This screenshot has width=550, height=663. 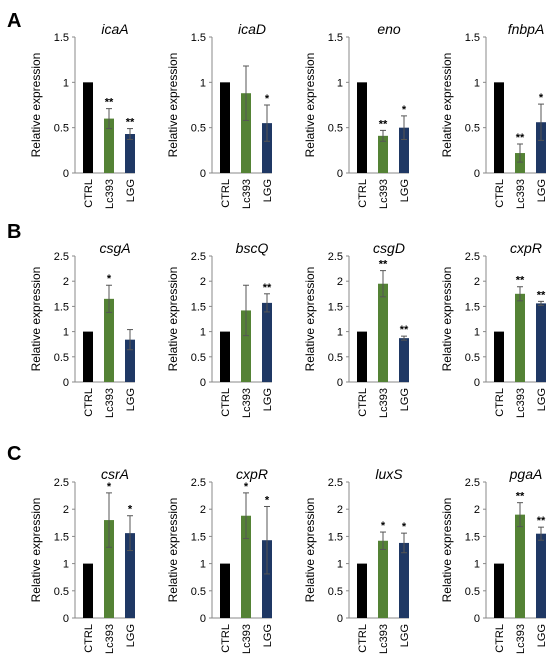 I want to click on panel-letter-b: B, so click(x=14, y=232).